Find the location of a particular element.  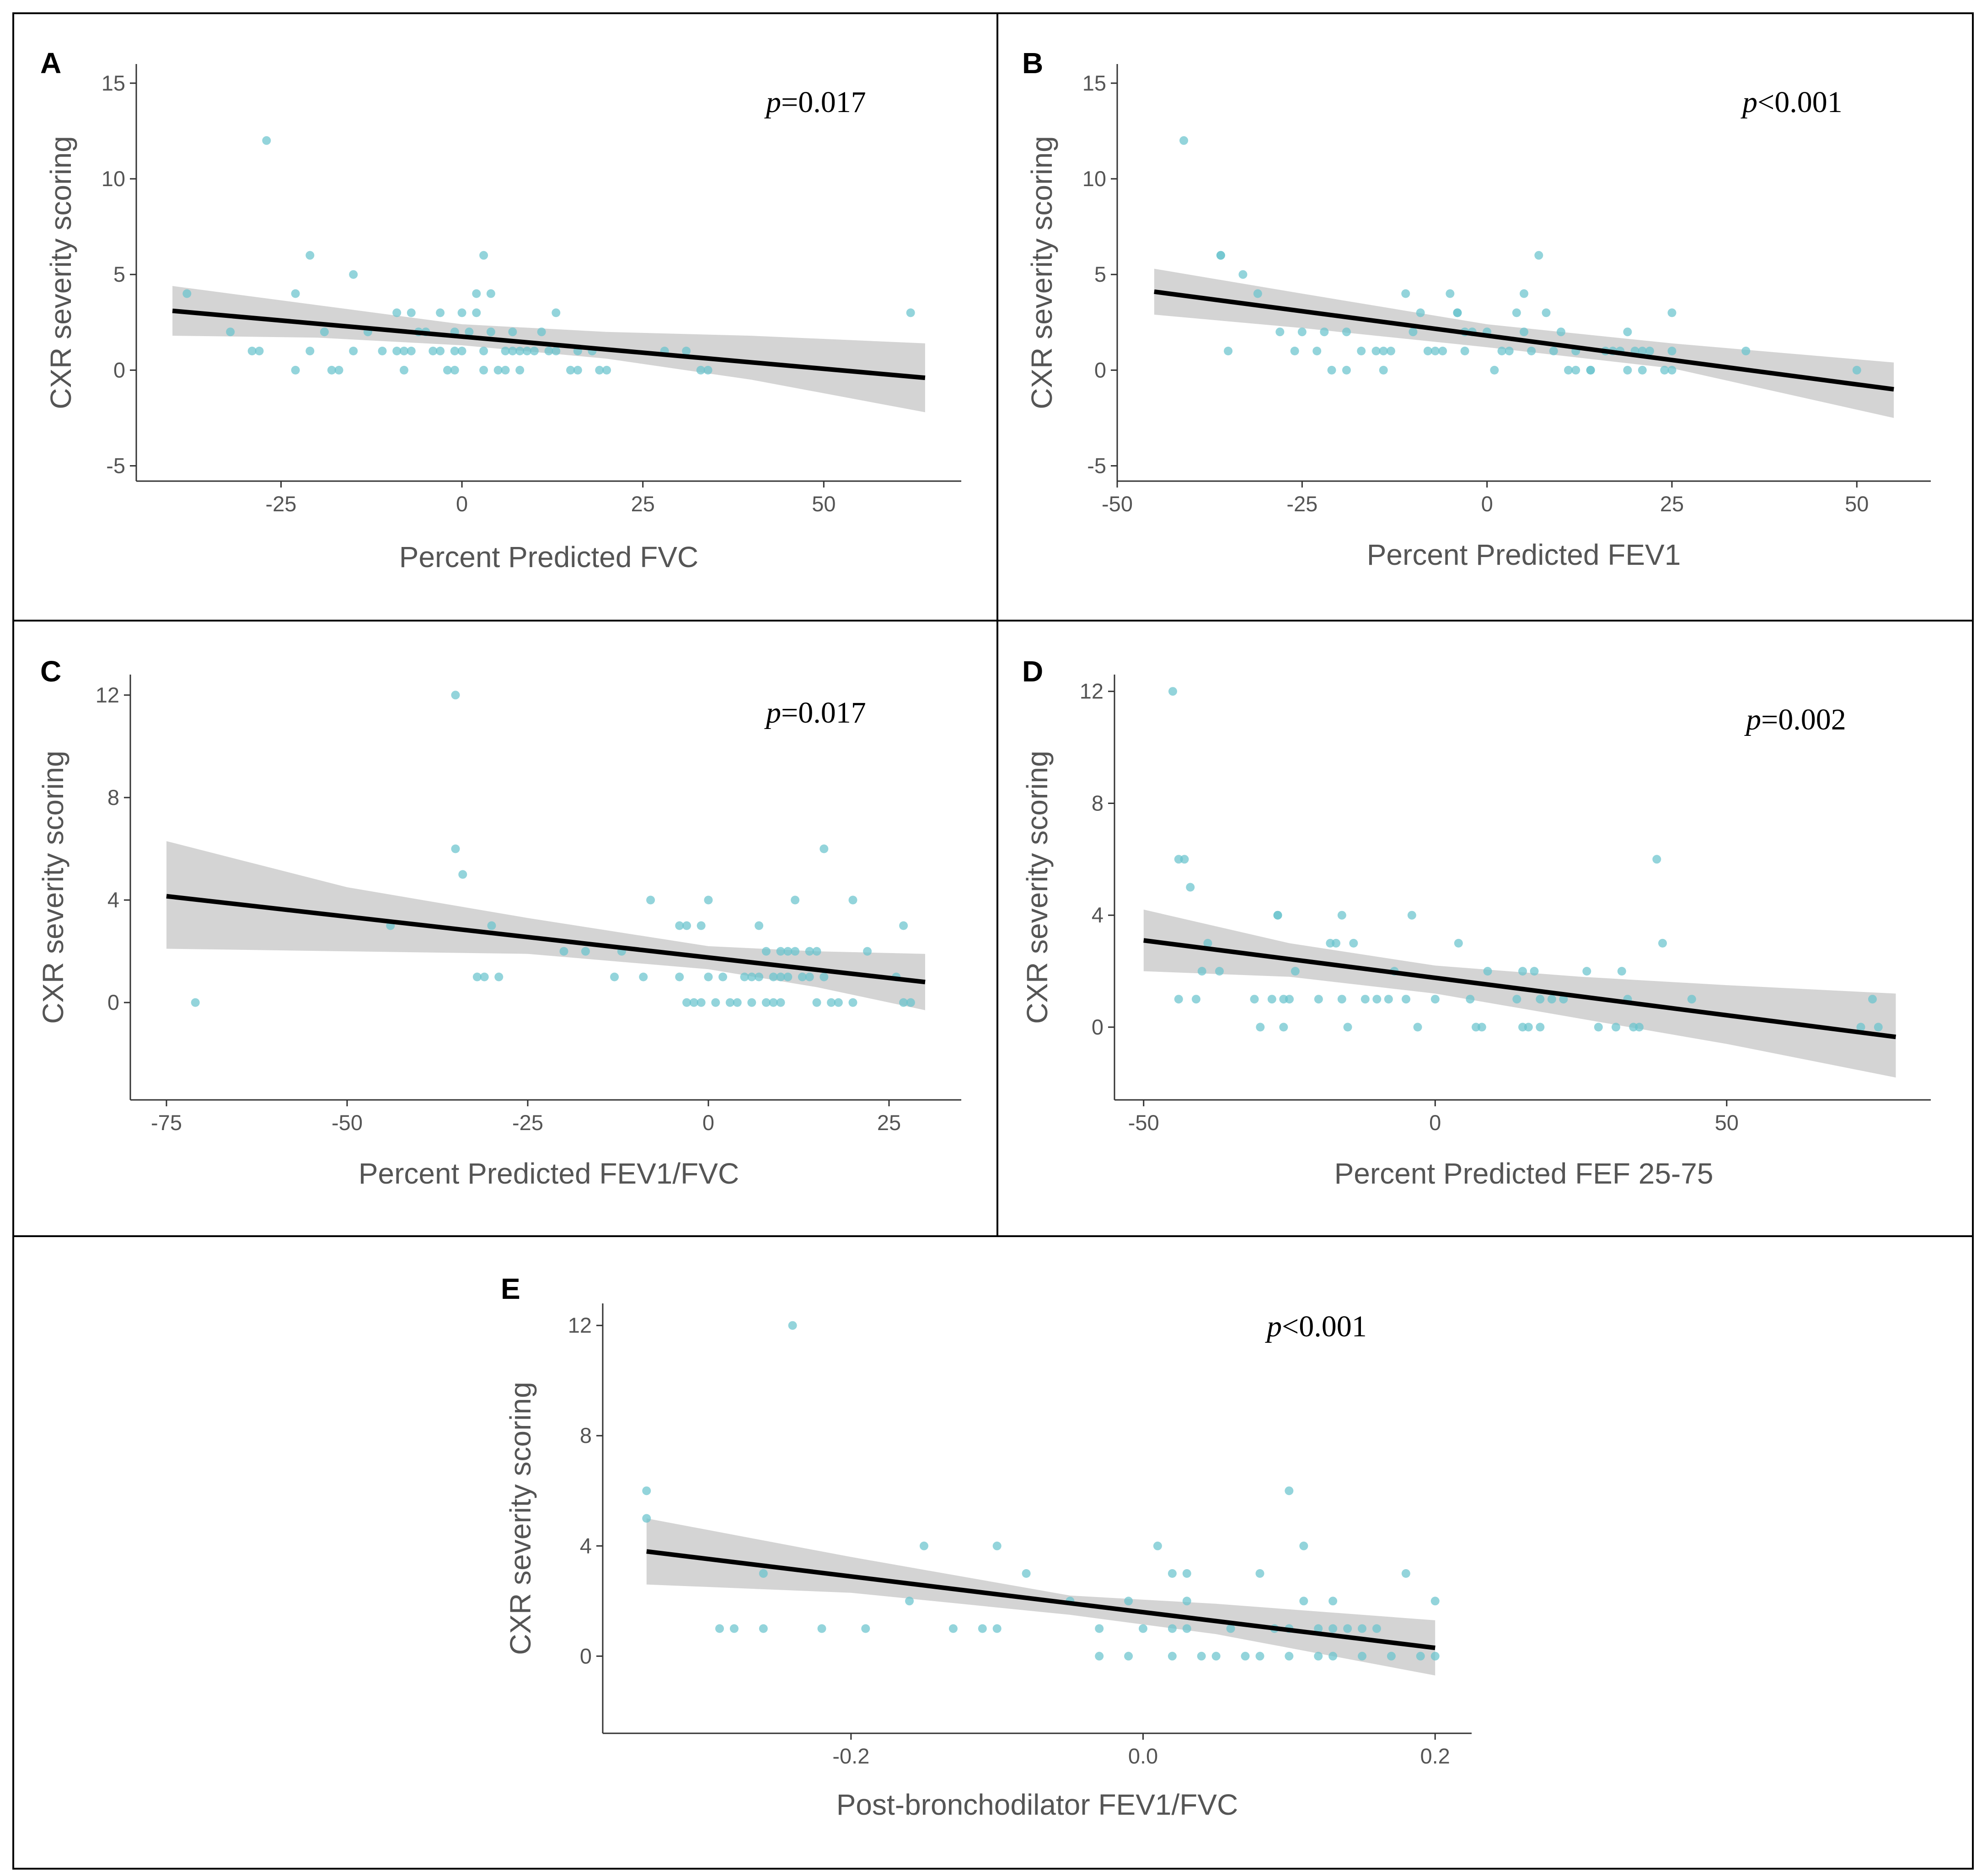

panel-e-pvalue: p<0.001 is located at coordinates (1316, 1326).